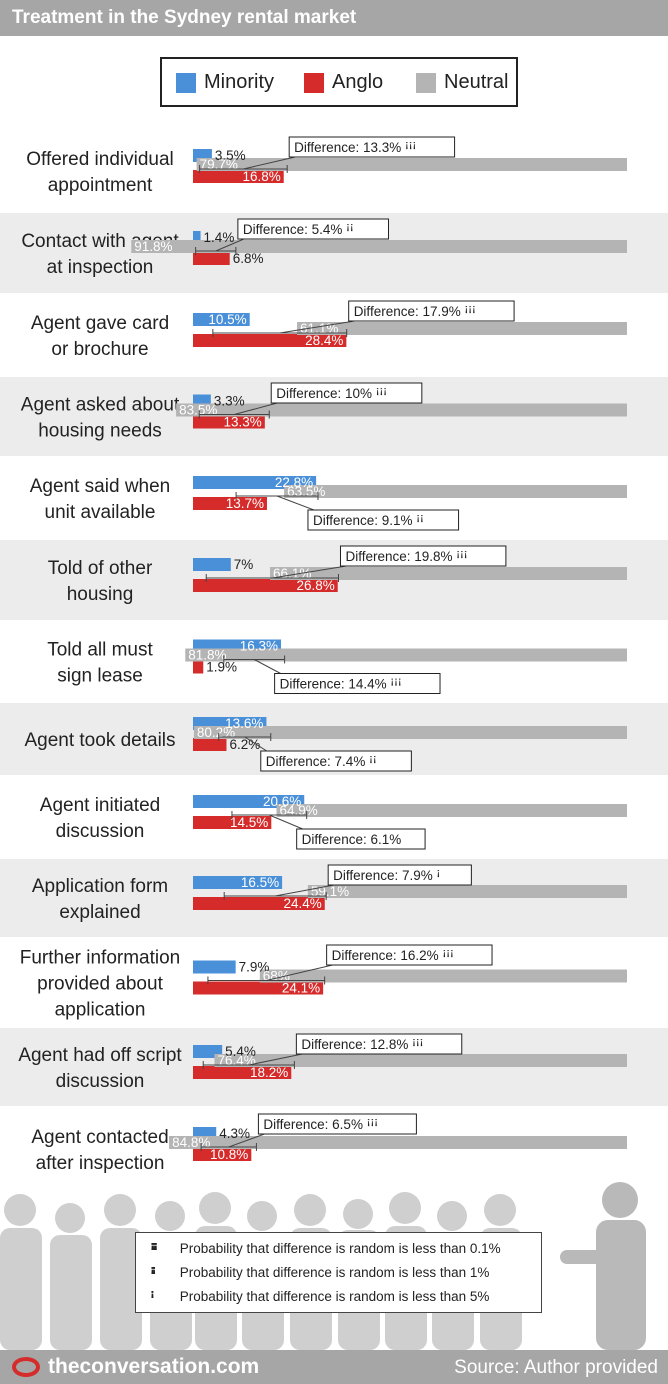 The image size is (668, 1384). What do you see at coordinates (315, 585) in the screenshot?
I see `label-anglo: 26.8%` at bounding box center [315, 585].